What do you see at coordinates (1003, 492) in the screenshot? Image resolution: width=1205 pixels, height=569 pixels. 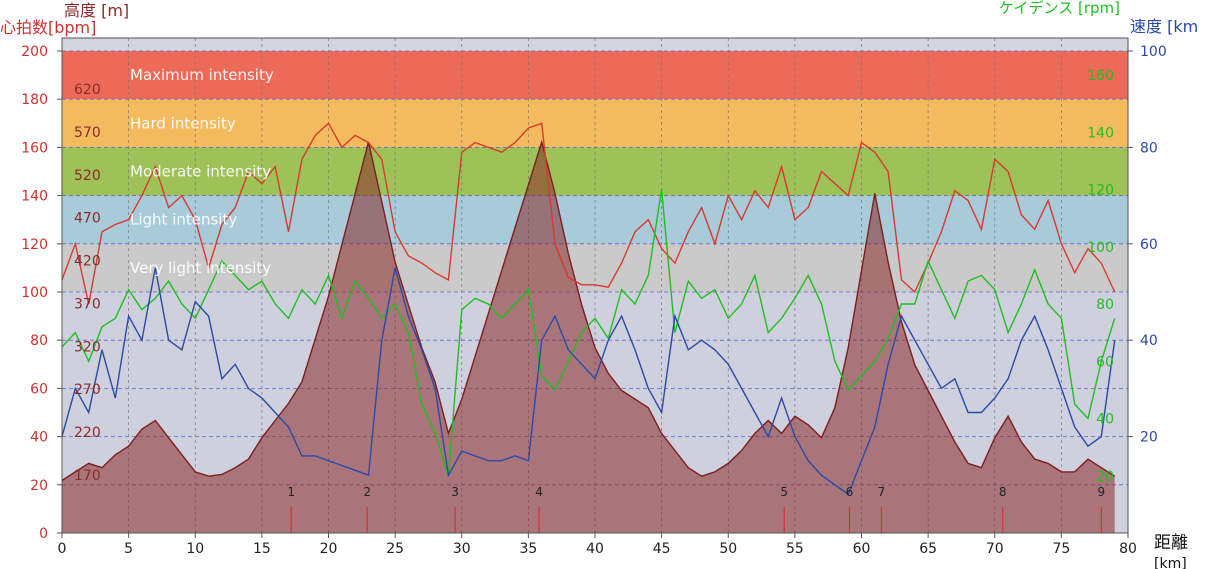 I see `lap-label: 8` at bounding box center [1003, 492].